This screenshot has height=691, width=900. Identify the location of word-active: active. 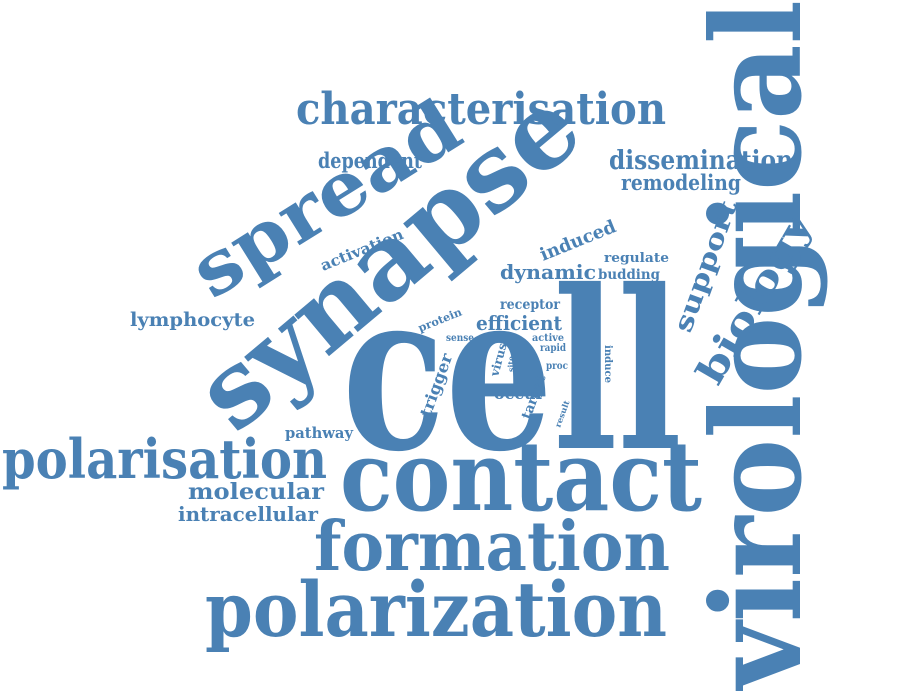
(548, 338).